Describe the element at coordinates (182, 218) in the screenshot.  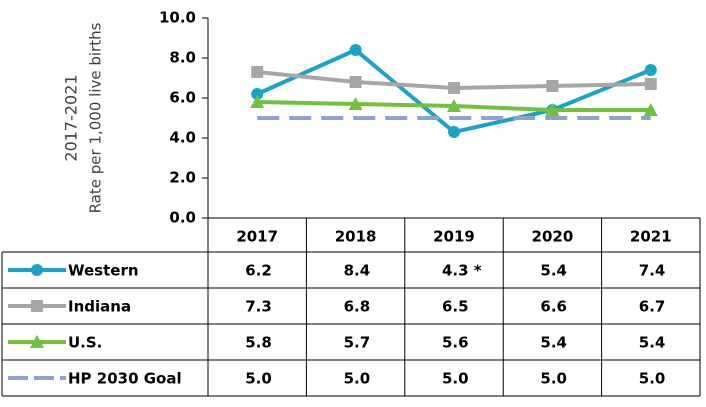
I see `y-tick-label: 0.0` at that location.